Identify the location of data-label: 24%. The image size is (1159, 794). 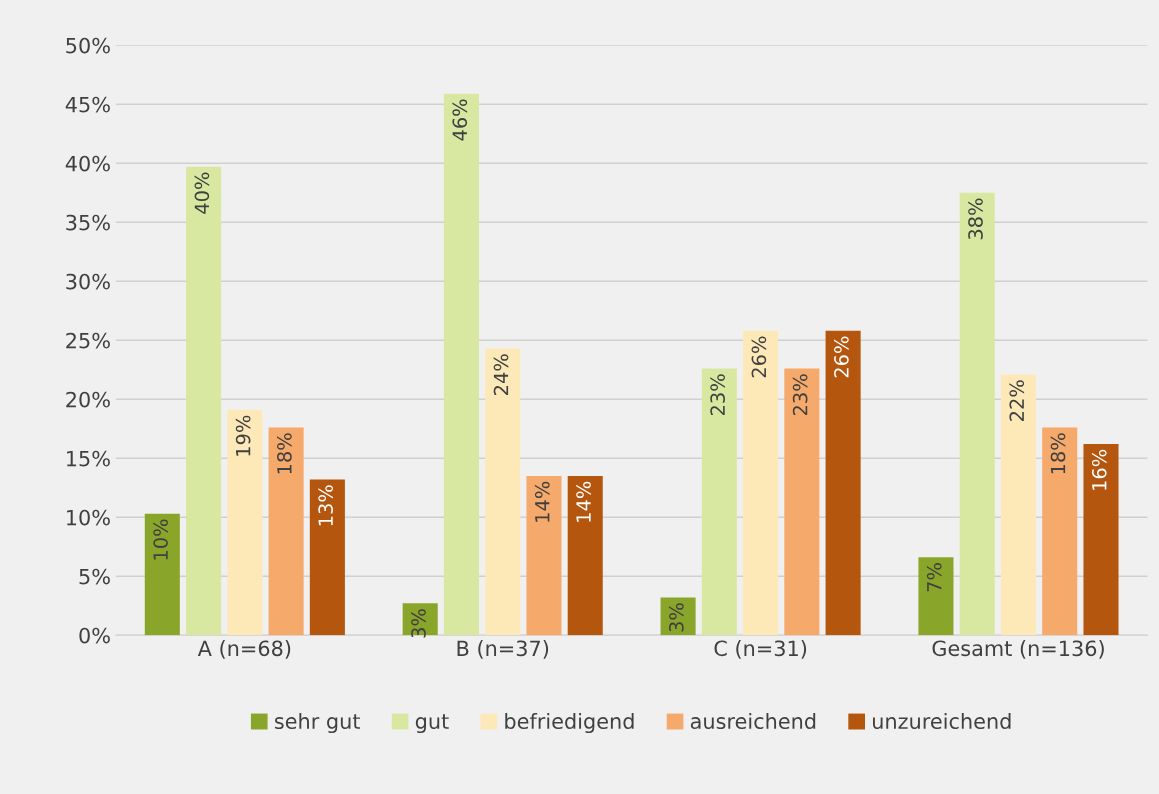
(501, 374).